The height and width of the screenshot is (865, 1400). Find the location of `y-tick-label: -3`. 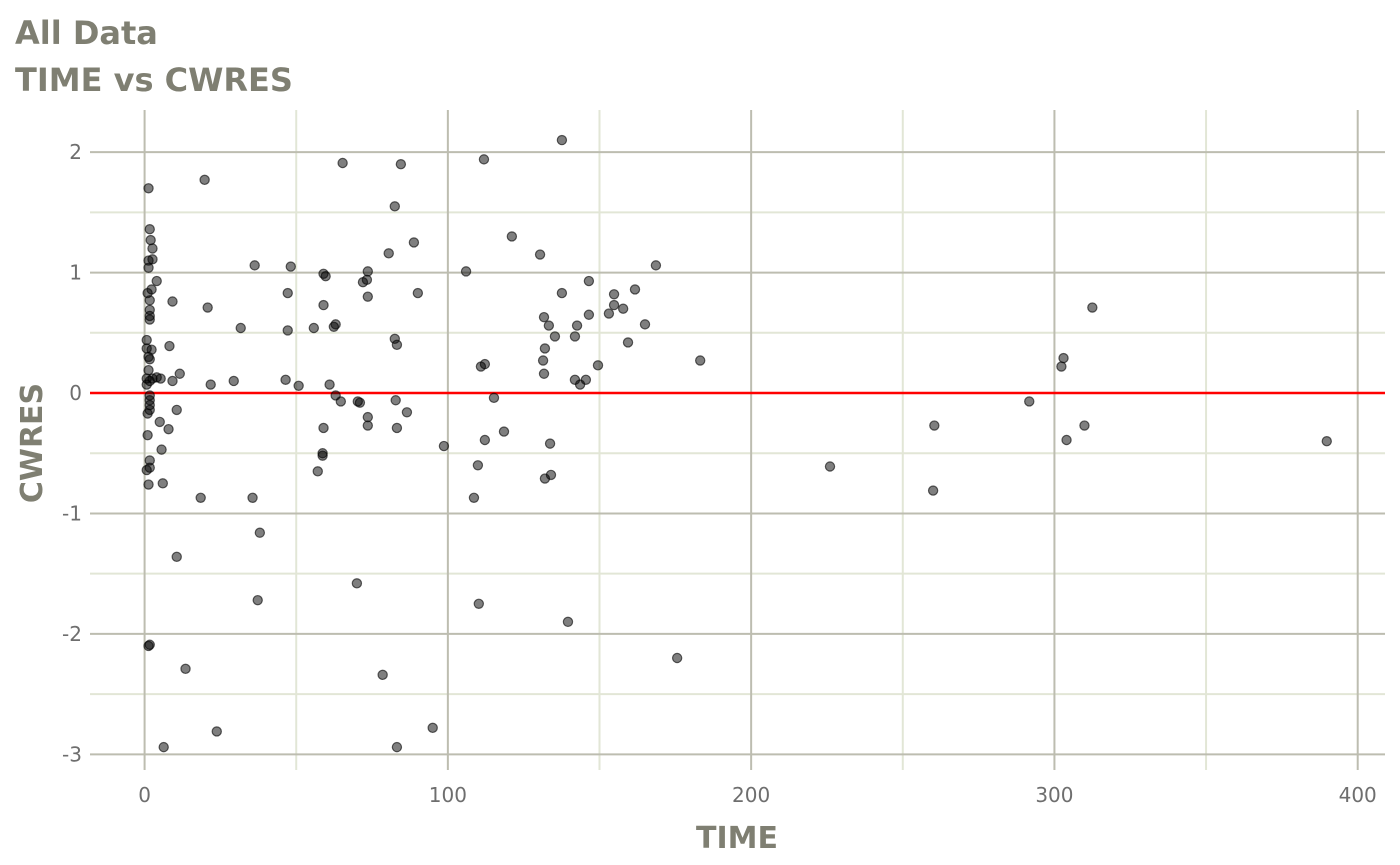

y-tick-label: -3 is located at coordinates (72, 754).